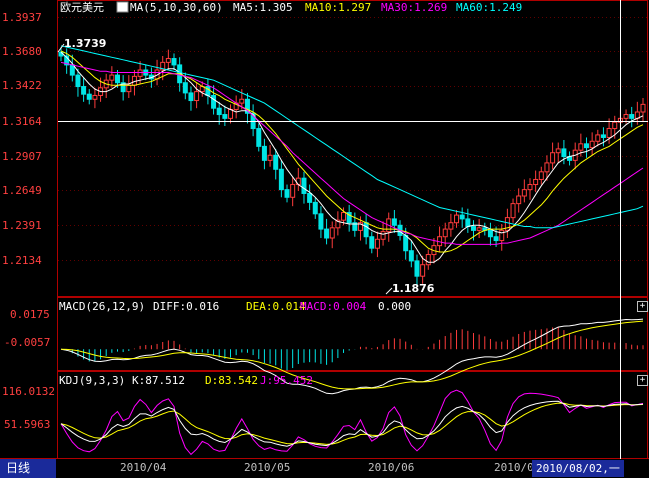  I want to click on y-tick-5: 1.2649, so click(22, 190).